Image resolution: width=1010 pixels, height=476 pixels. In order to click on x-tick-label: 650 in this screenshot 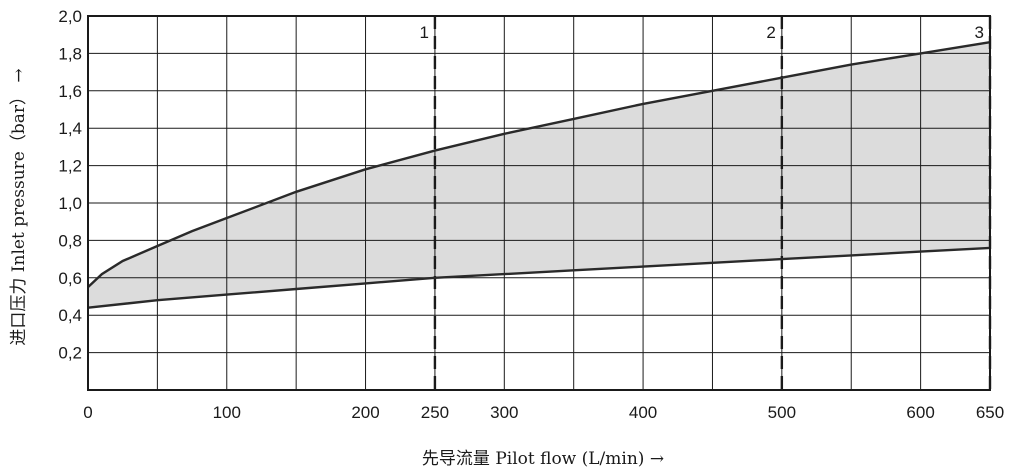, I will do `click(990, 412)`.